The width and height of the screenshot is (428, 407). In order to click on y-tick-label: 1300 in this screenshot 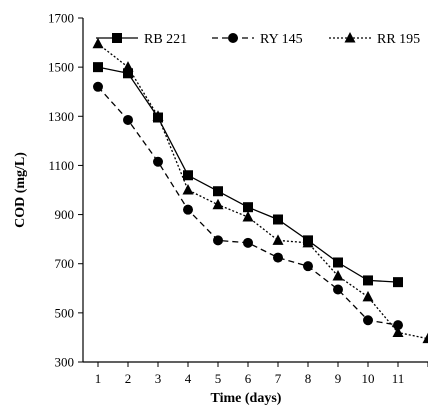, I will do `click(61, 116)`.